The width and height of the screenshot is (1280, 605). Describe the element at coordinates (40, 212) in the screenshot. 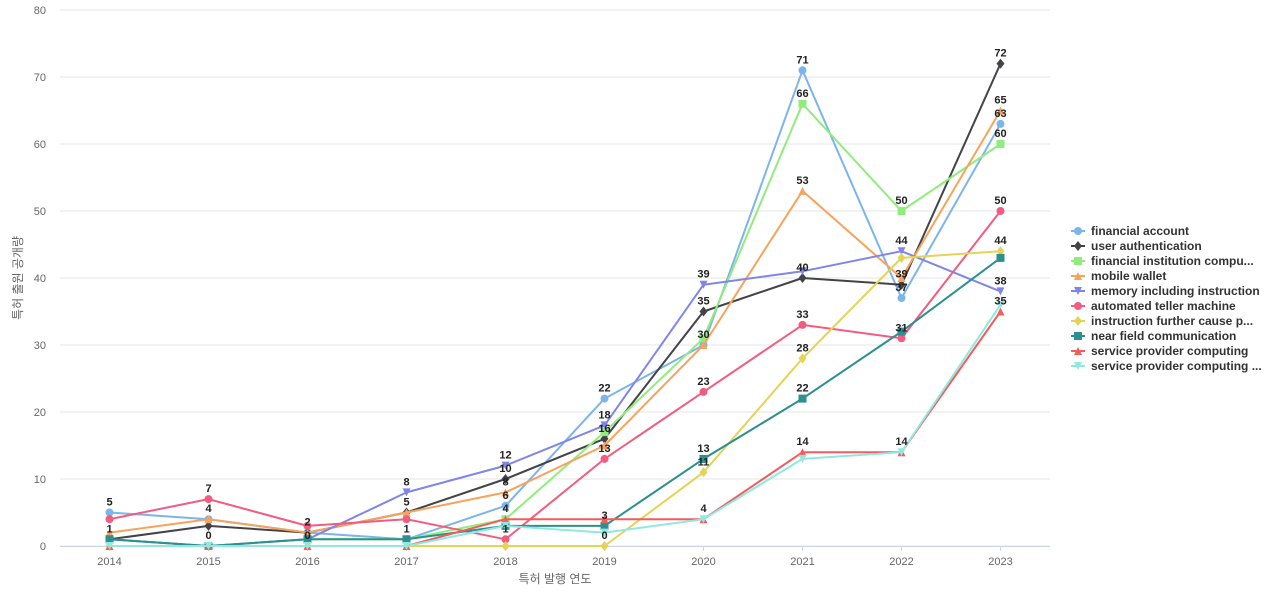

I see `y-tick-label: 50` at that location.